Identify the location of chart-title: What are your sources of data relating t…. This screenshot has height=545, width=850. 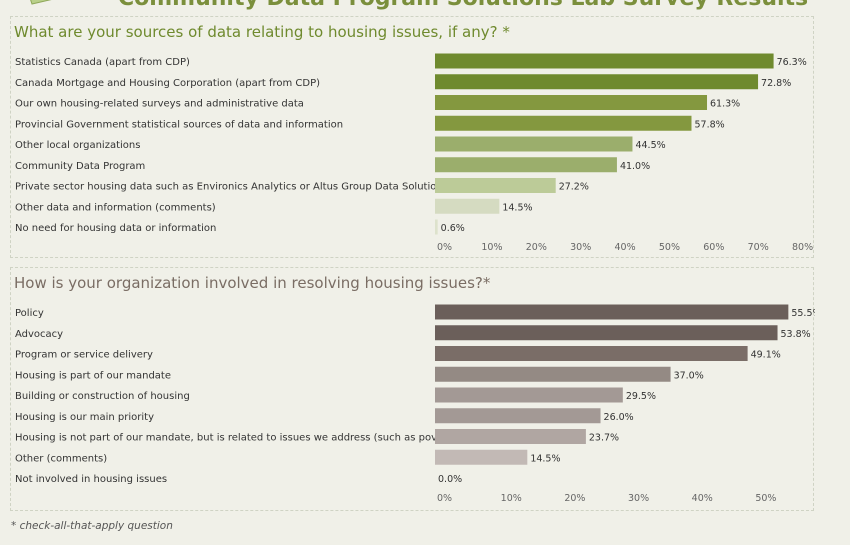
(262, 32).